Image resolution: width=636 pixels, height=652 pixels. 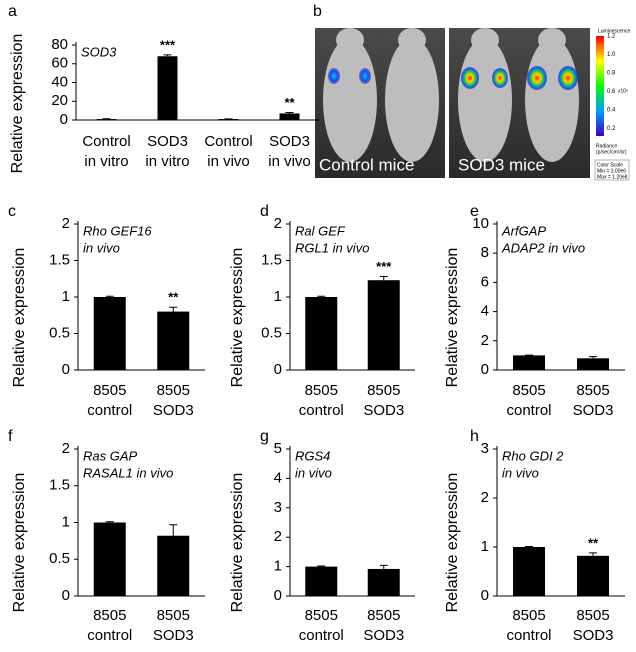 I want to click on colorbar-tick: 0.8, so click(x=611, y=74).